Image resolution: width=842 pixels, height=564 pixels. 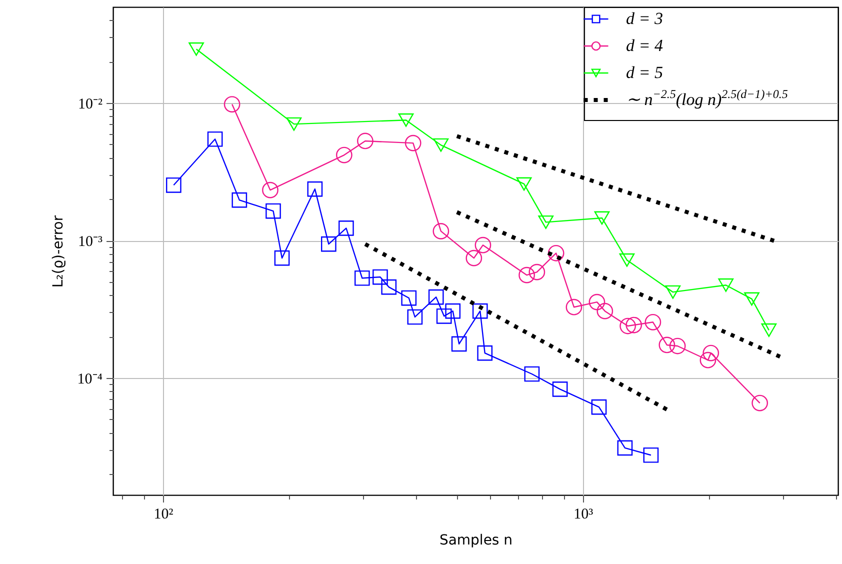 I want to click on legend-label: ∼ n$^{−2.5}$(log n)$^{2.5(d−1)+0.5}$, so click(x=707, y=98).